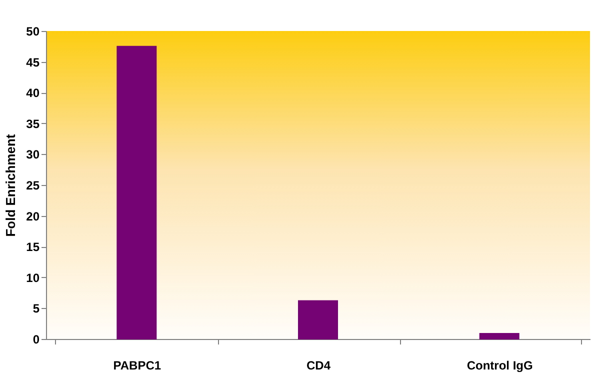 The image size is (600, 377). What do you see at coordinates (36, 339) in the screenshot?
I see `y-tick-label: 0` at bounding box center [36, 339].